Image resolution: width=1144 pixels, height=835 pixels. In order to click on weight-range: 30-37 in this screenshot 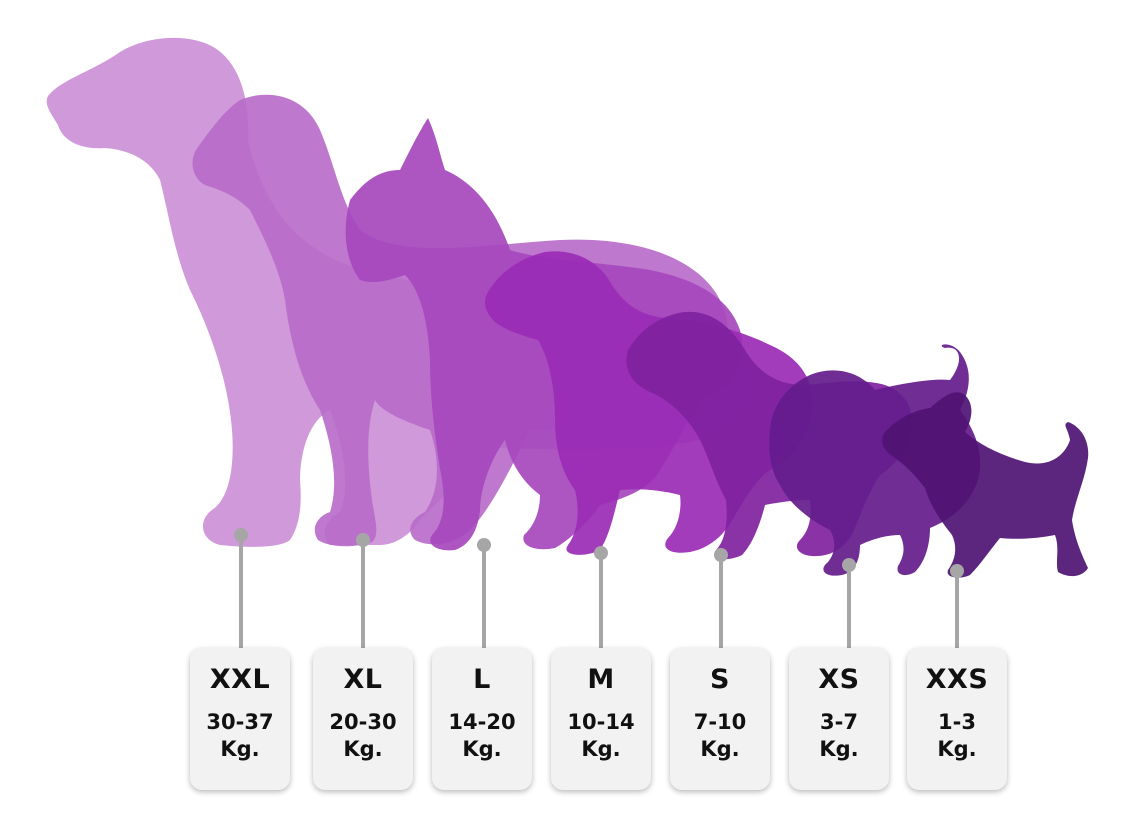, I will do `click(240, 722)`.